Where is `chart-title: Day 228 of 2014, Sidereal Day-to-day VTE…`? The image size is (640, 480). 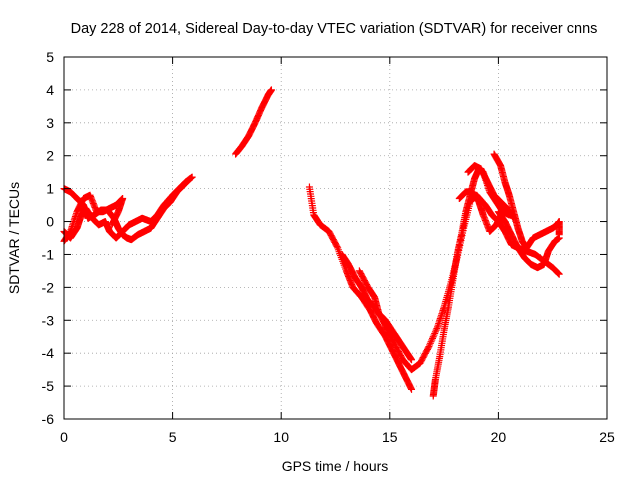 chart-title: Day 228 of 2014, Sidereal Day-to-day VTE… is located at coordinates (334, 29).